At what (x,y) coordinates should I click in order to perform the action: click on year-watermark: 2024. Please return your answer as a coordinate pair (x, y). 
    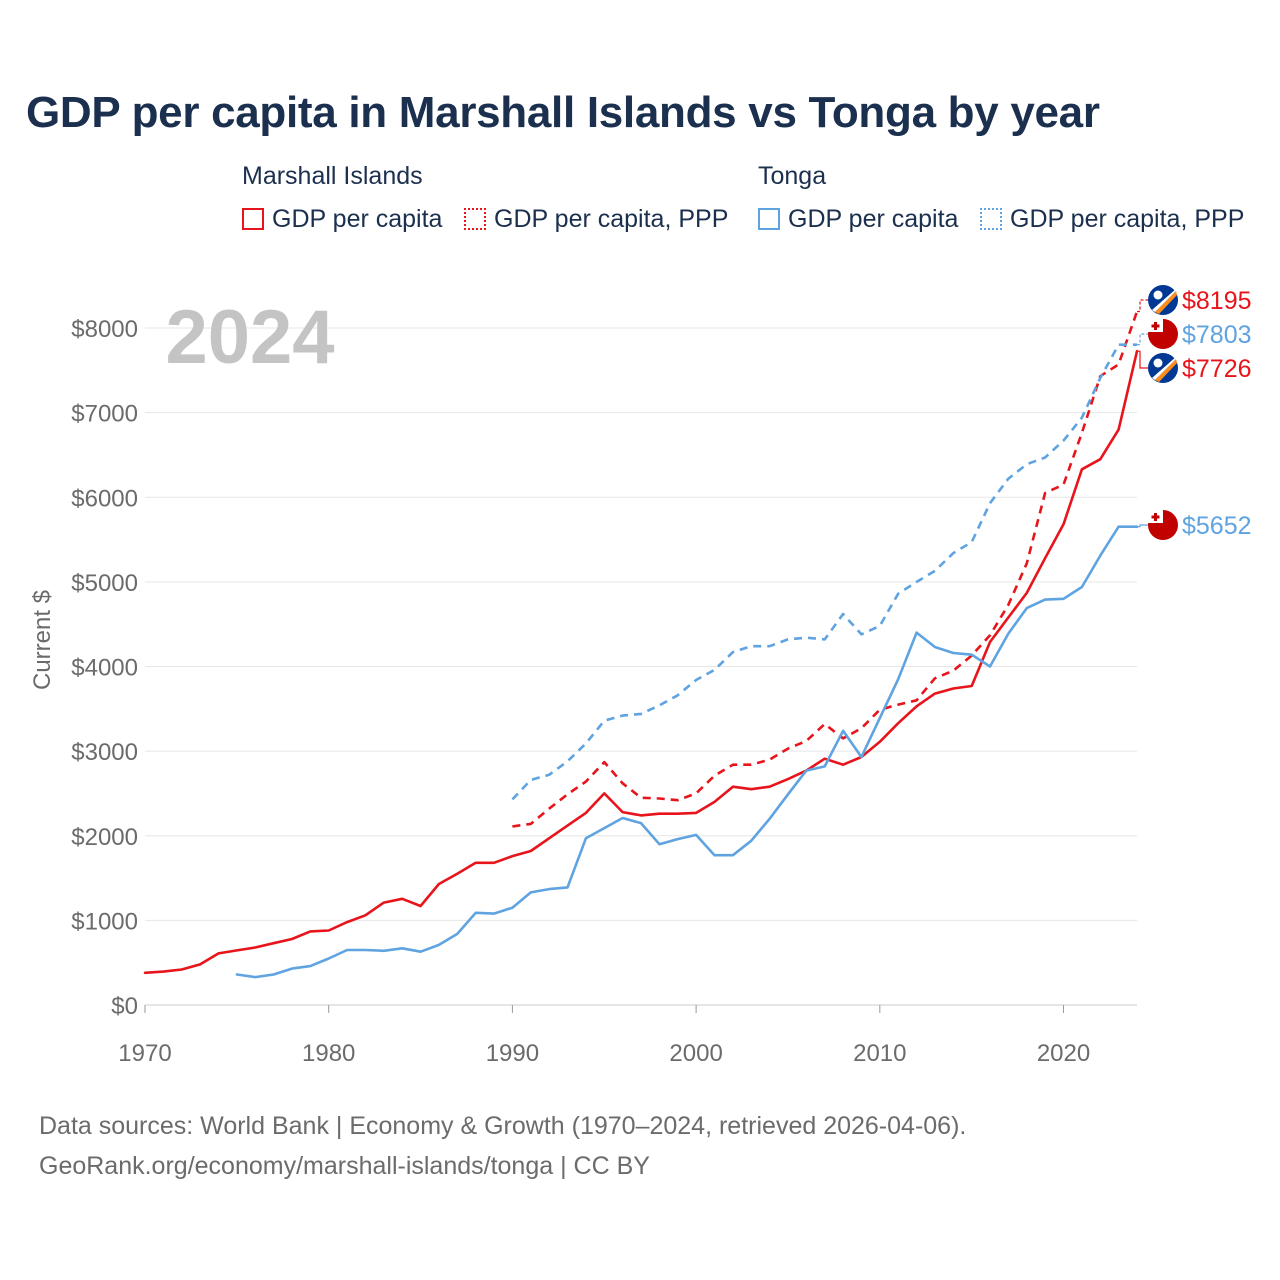
    Looking at the image, I should click on (249, 337).